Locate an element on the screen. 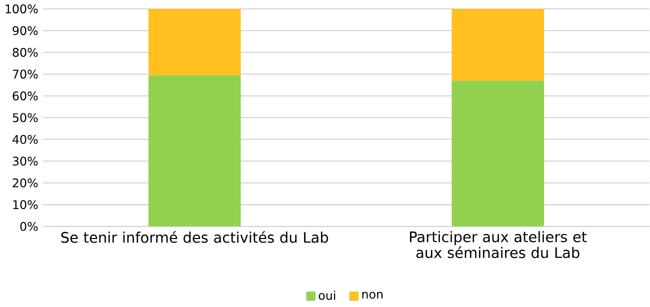 This screenshot has height=307, width=650. y-tick-label: 0% is located at coordinates (29, 226).